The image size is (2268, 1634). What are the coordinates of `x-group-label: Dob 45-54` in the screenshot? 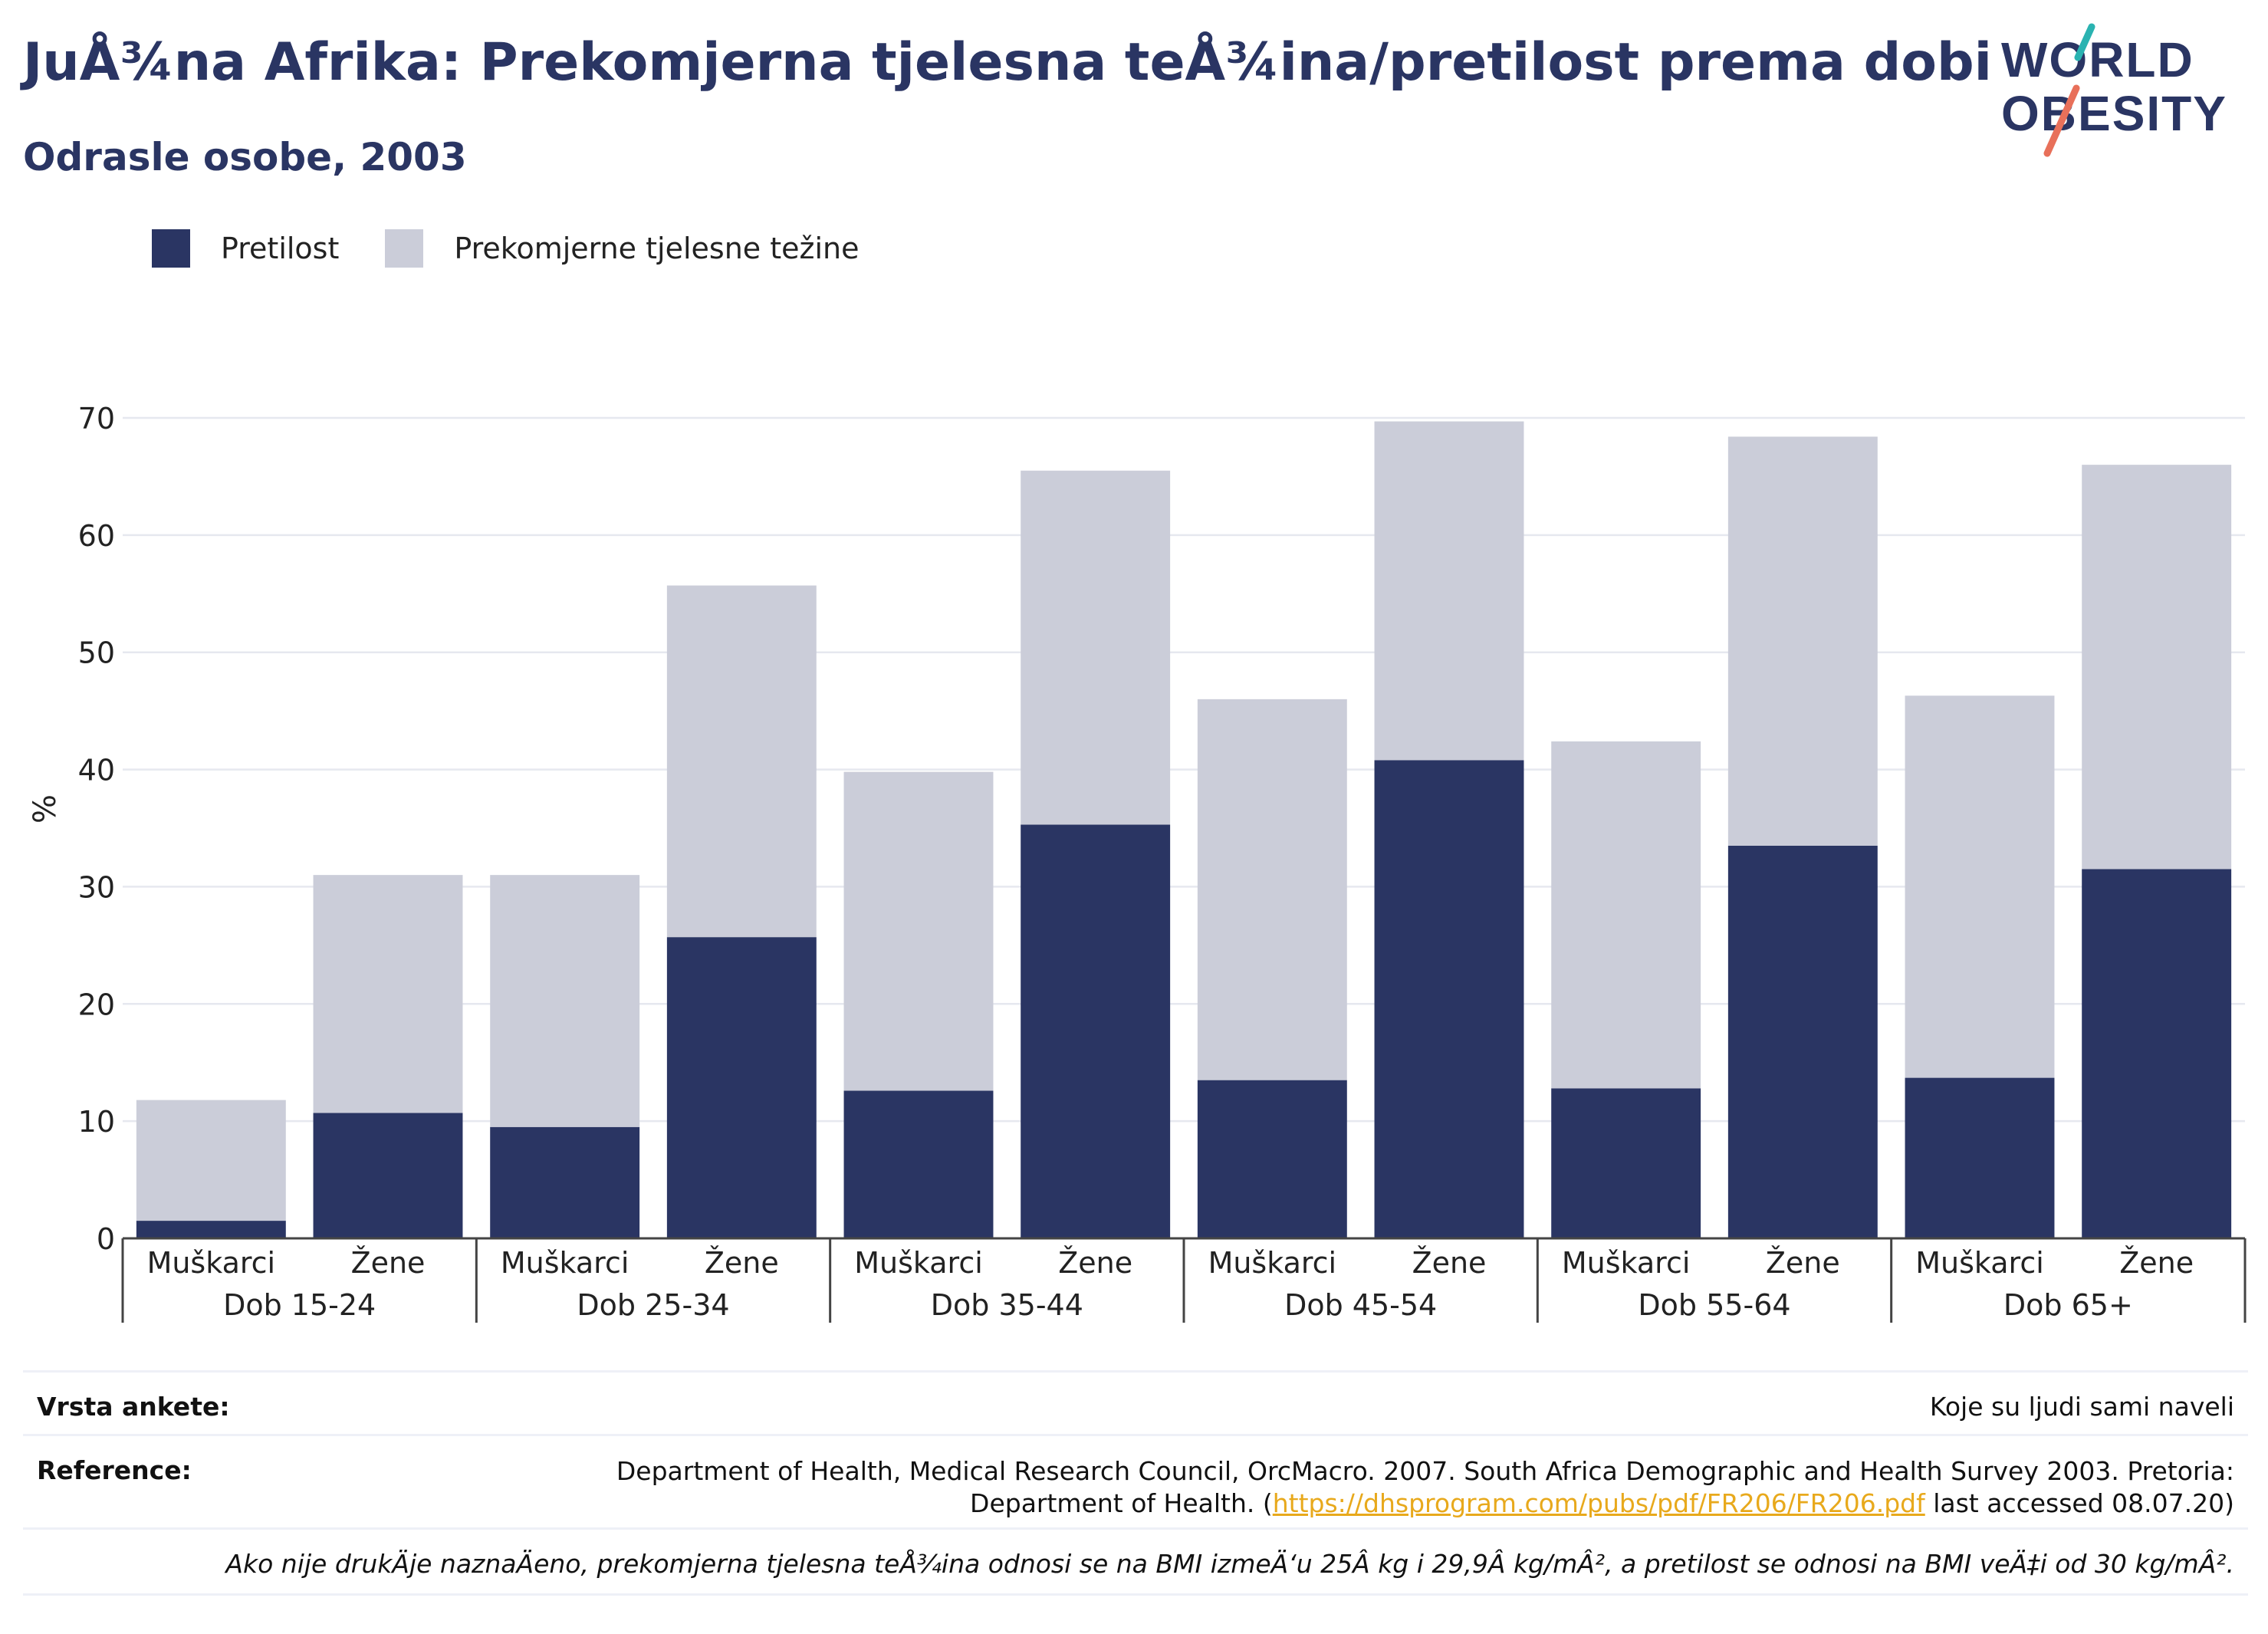 It's located at (1360, 1305).